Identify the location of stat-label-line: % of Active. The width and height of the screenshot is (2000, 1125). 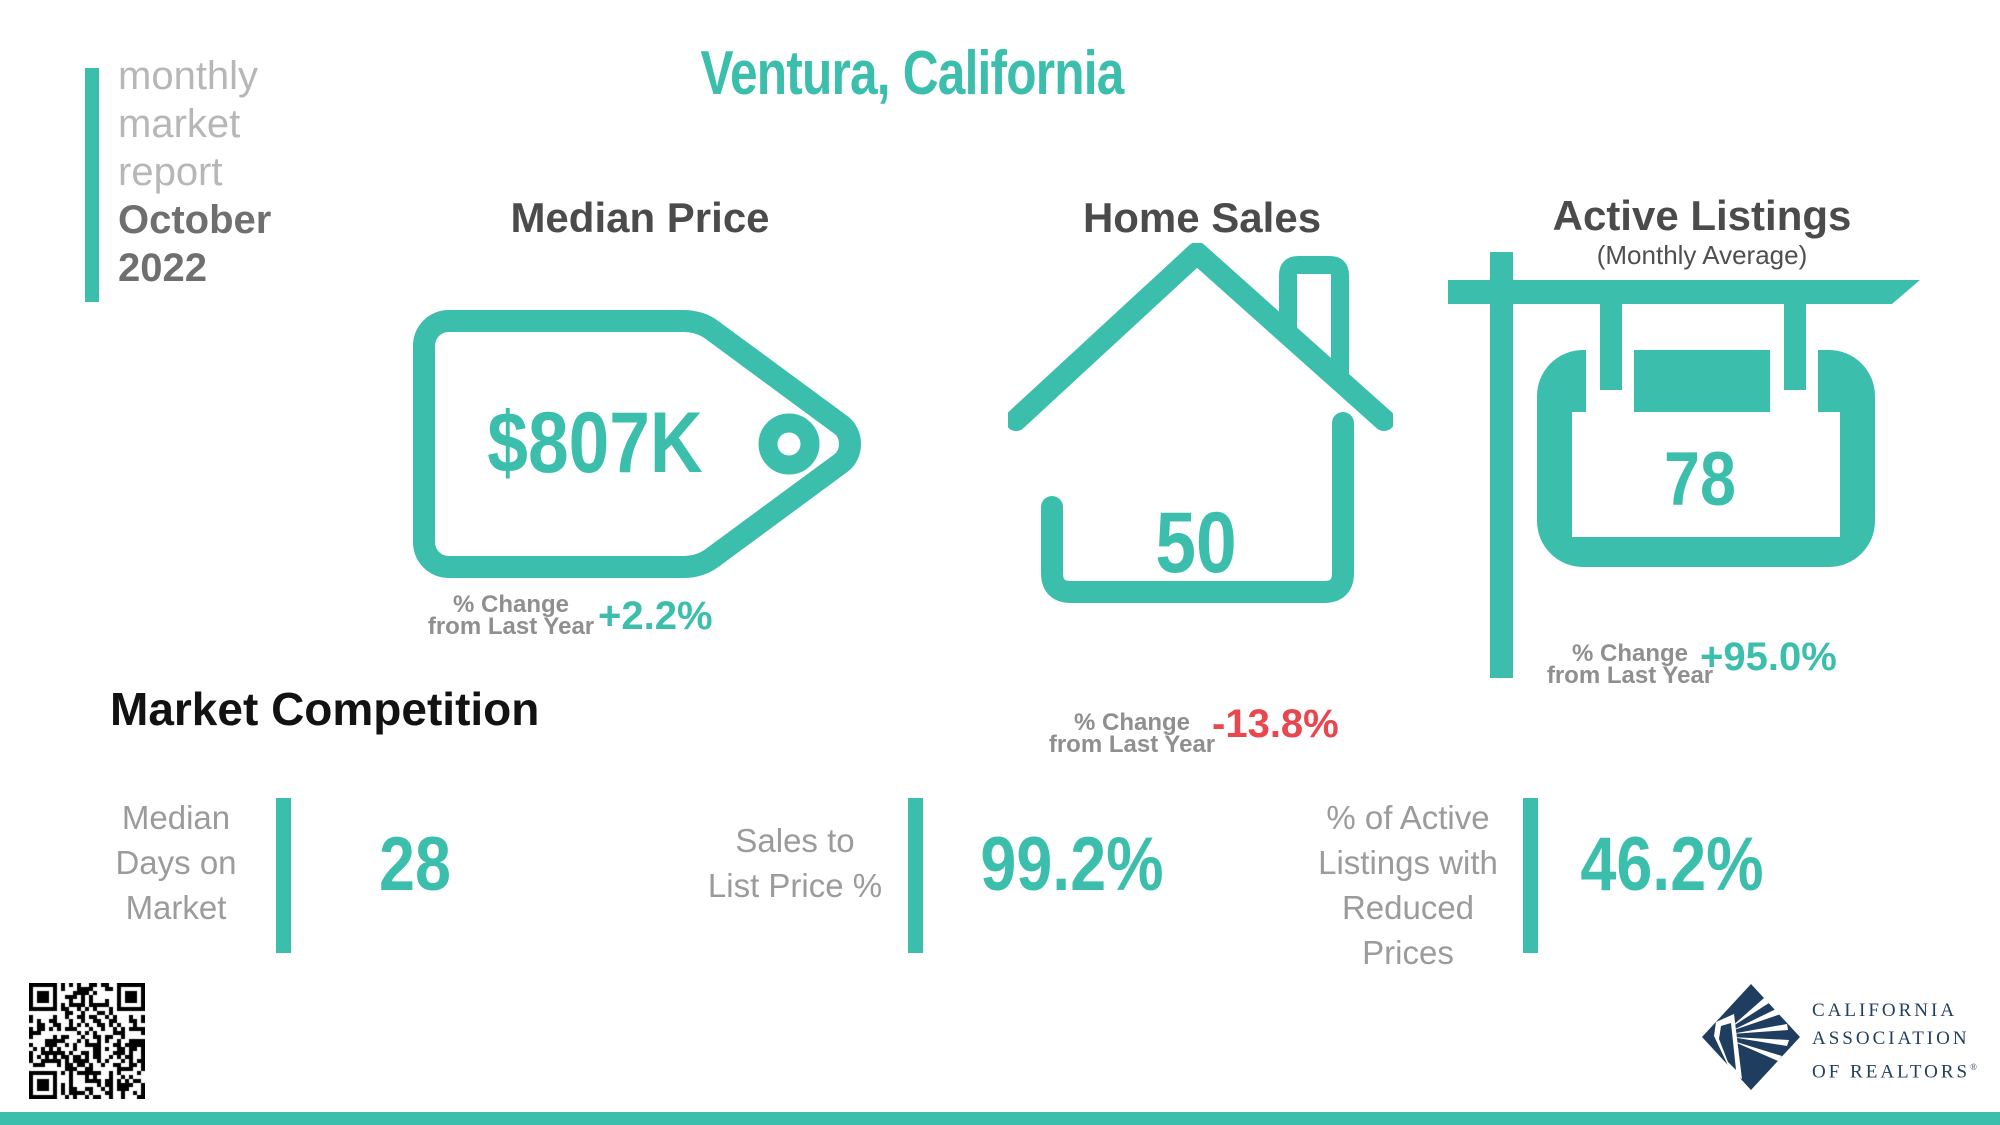
(1408, 817).